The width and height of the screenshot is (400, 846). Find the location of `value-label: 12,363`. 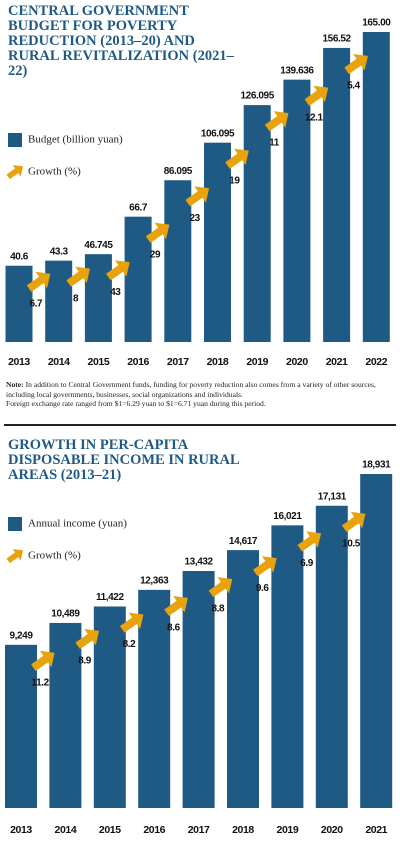

value-label: 12,363 is located at coordinates (154, 581).